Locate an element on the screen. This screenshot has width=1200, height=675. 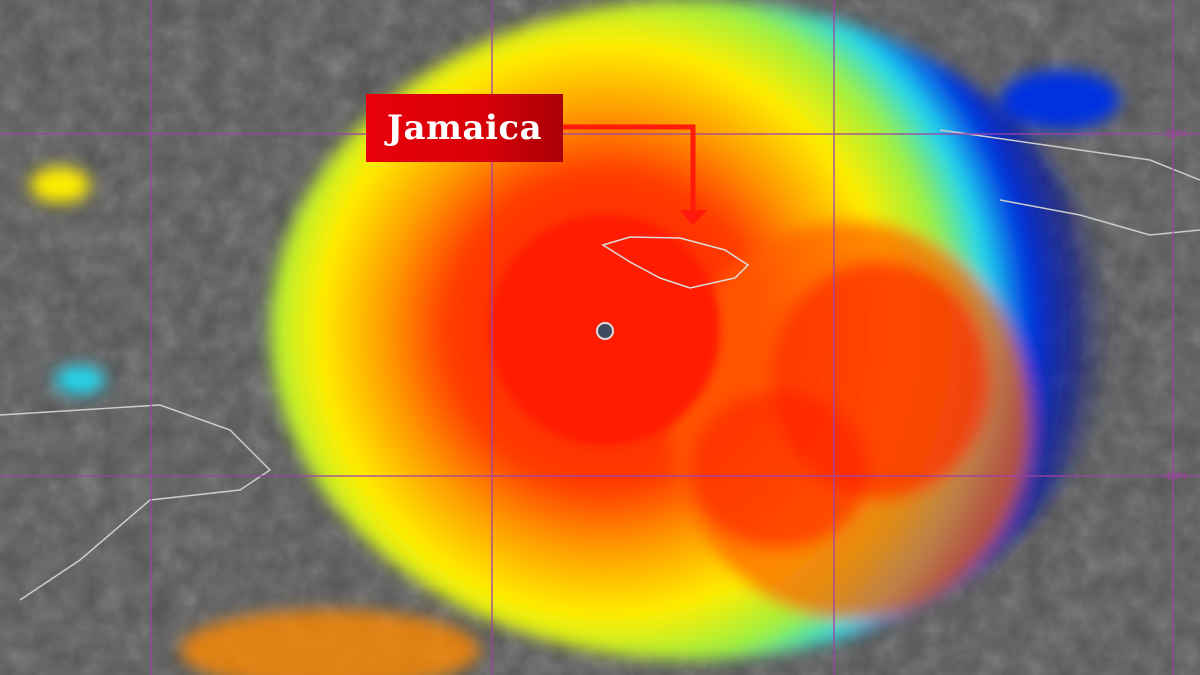
lat-label-18n: 18N is located at coordinates (1176, 476).